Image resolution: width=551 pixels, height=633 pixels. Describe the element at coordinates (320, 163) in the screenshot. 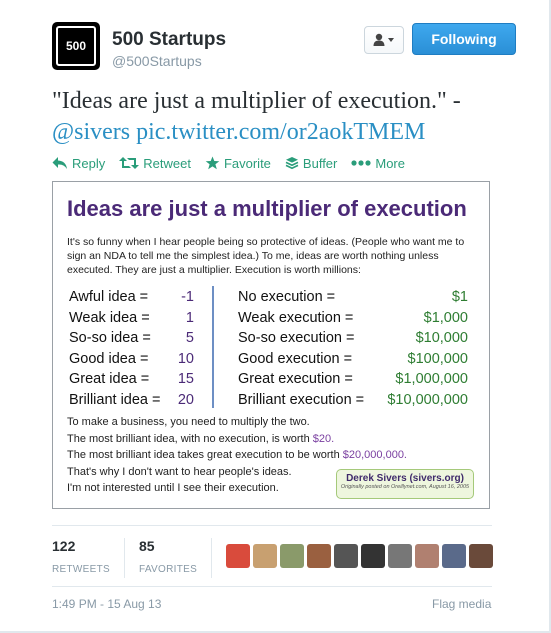

I see `buffer-label: Buffer` at that location.